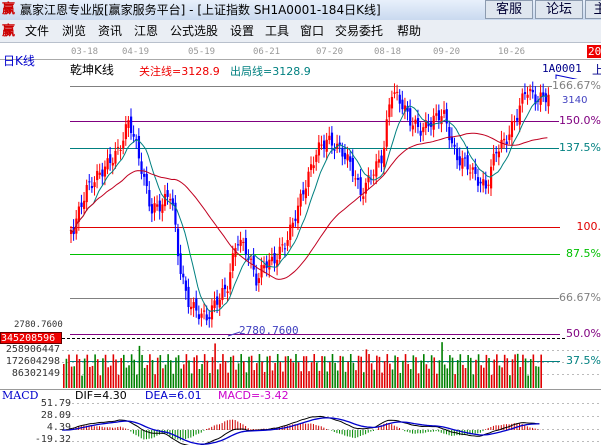 Image resolution: width=601 pixels, height=445 pixels. Describe the element at coordinates (509, 9) in the screenshot. I see `customer-service-button: 客服` at that location.